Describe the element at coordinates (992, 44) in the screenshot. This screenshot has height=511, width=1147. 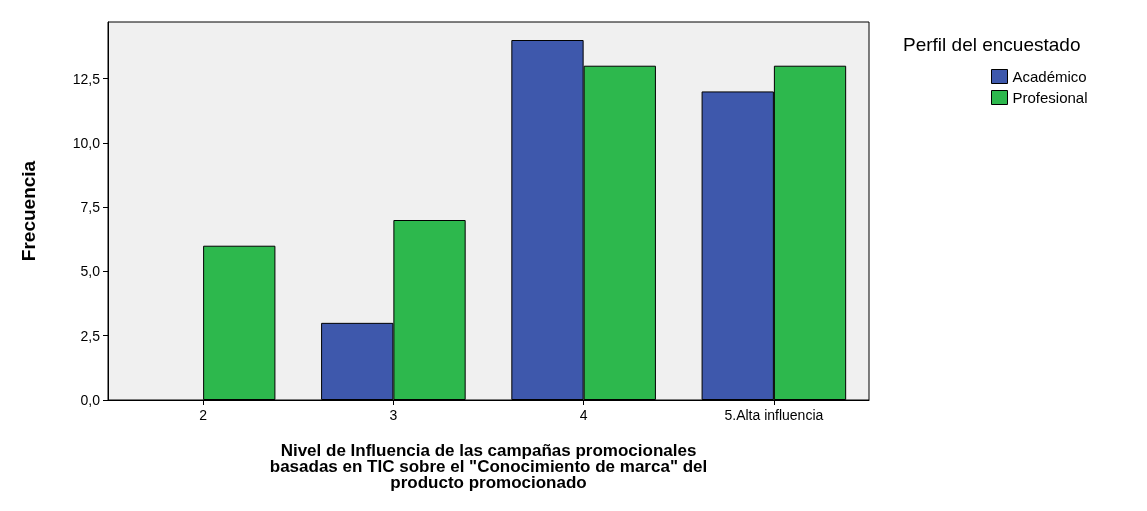
I see `legend-title: Perfil del encuestado` at that location.